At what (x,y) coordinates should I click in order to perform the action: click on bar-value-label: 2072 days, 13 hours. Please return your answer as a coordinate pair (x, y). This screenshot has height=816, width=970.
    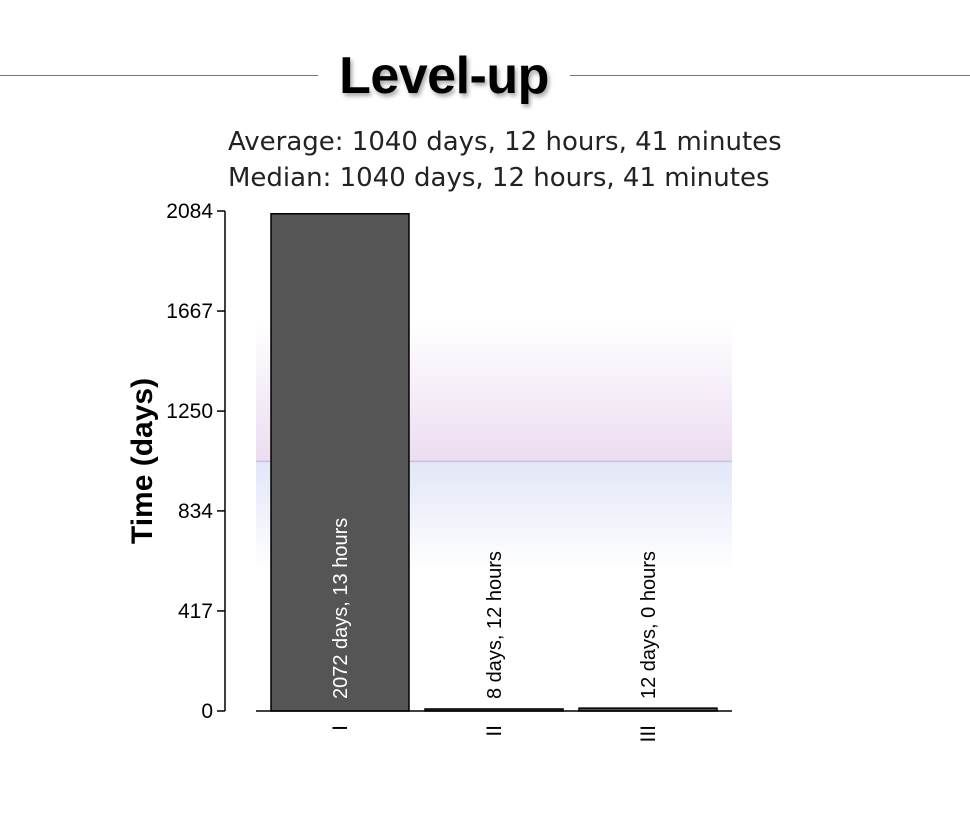
    Looking at the image, I should click on (341, 608).